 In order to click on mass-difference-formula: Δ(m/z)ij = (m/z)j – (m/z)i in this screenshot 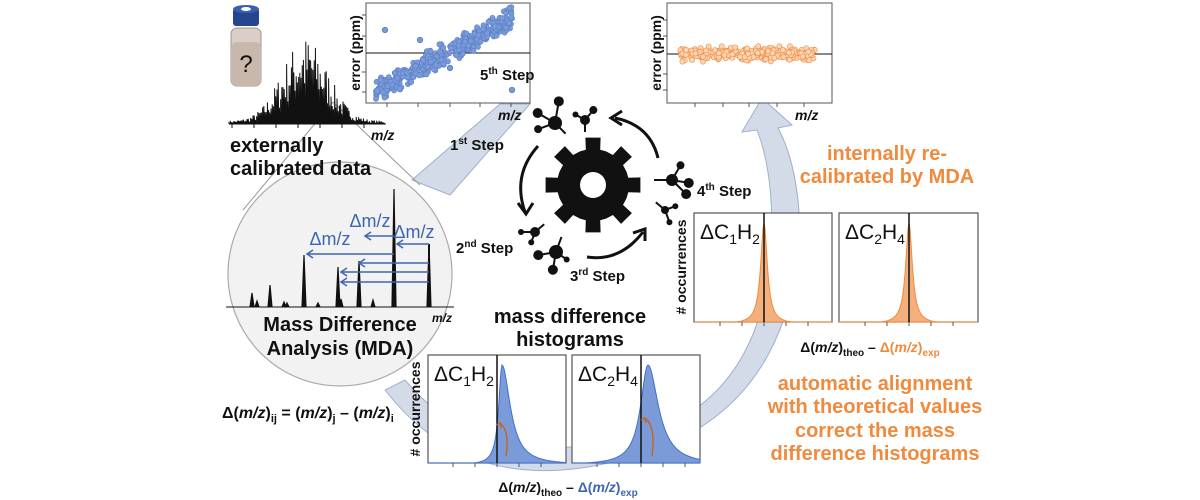, I will do `click(308, 415)`.